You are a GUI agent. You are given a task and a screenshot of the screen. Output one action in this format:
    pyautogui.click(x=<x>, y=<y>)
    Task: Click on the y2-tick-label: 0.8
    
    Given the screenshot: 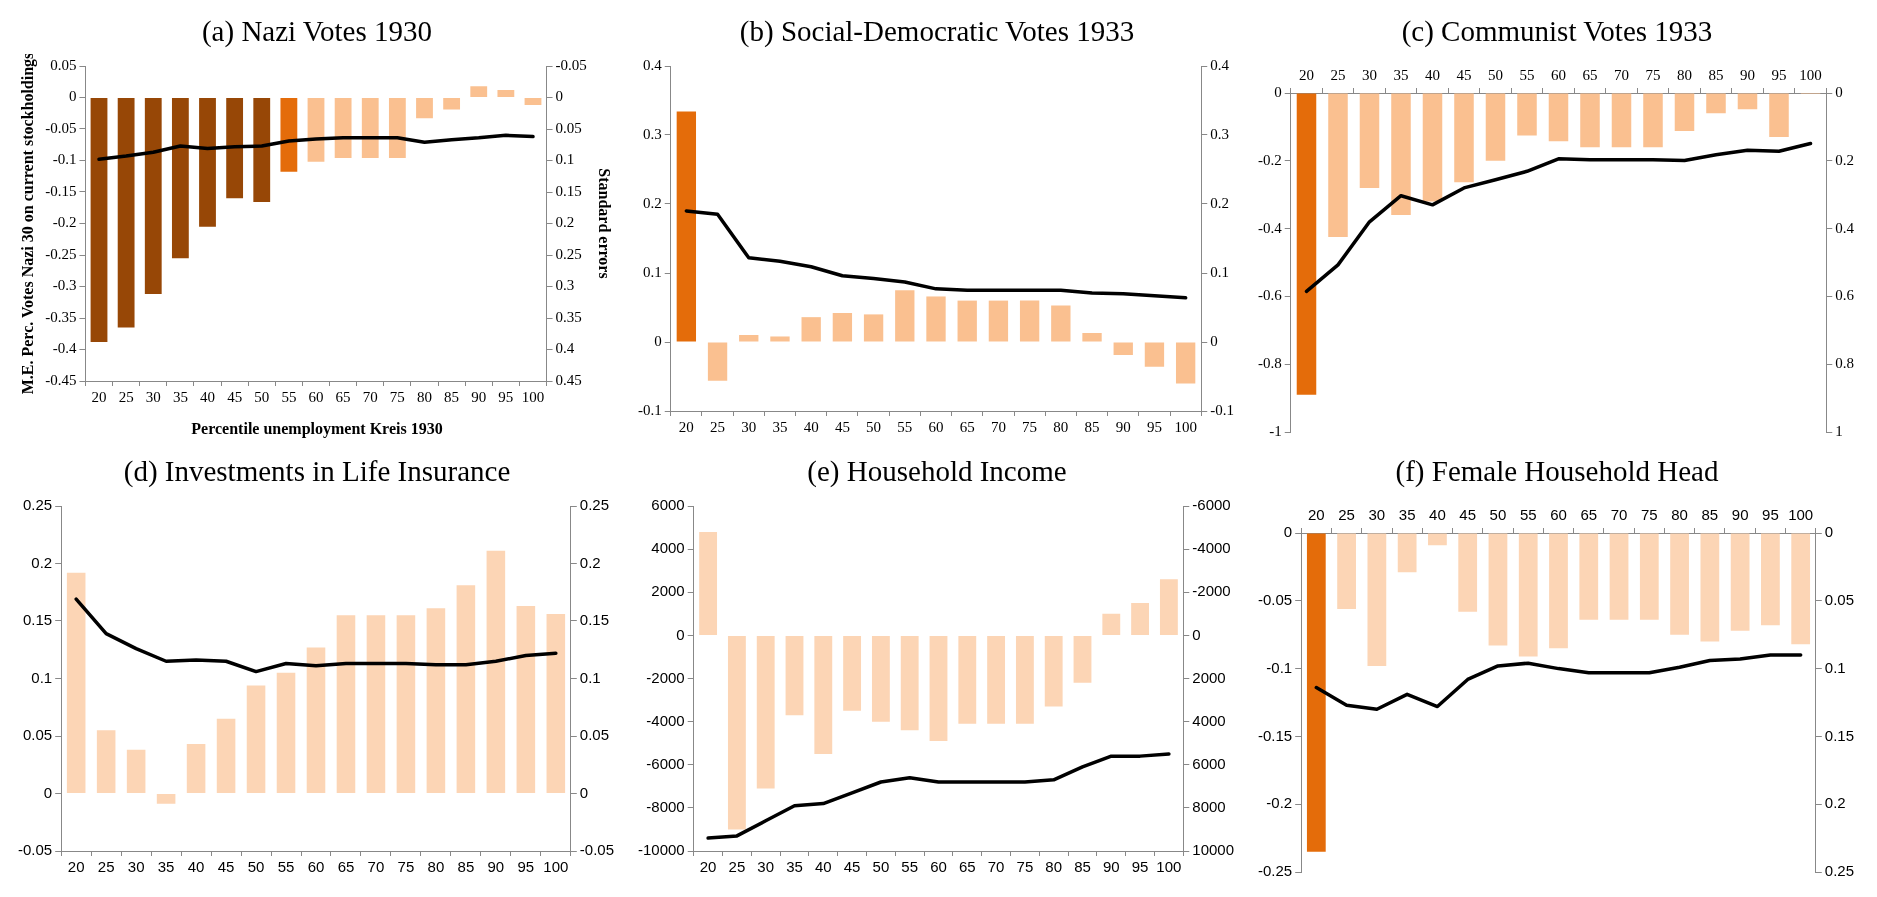 What is the action you would take?
    pyautogui.click(x=1844, y=363)
    